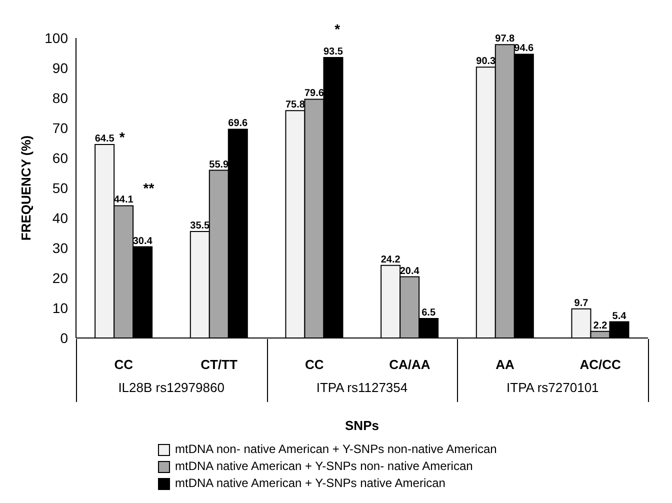 The height and width of the screenshot is (503, 672). What do you see at coordinates (410, 271) in the screenshot?
I see `data-label: 20.4` at bounding box center [410, 271].